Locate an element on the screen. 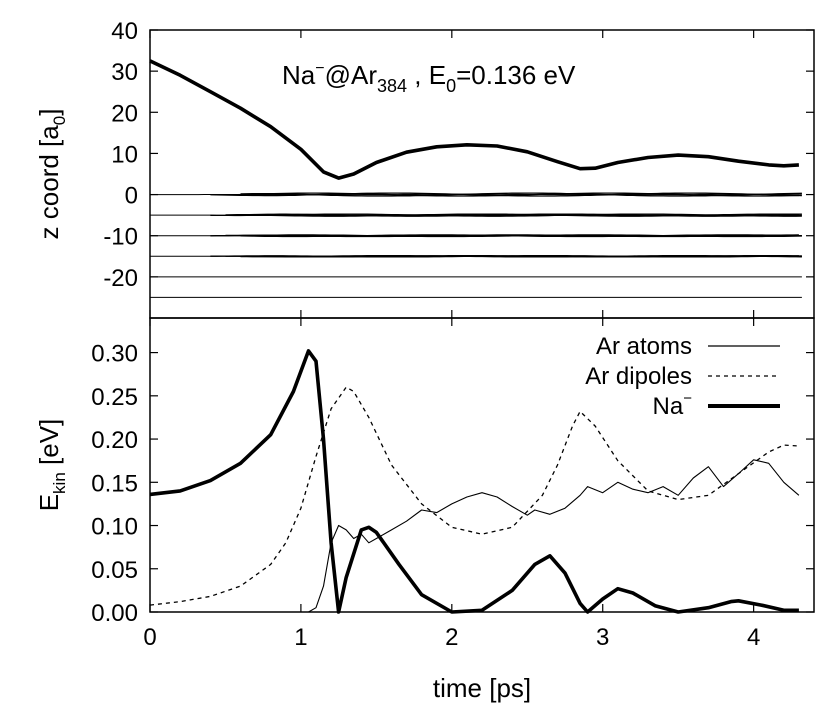 The width and height of the screenshot is (830, 727). legend-label-ar-dipoles: Ar dipoles is located at coordinates (638, 376).